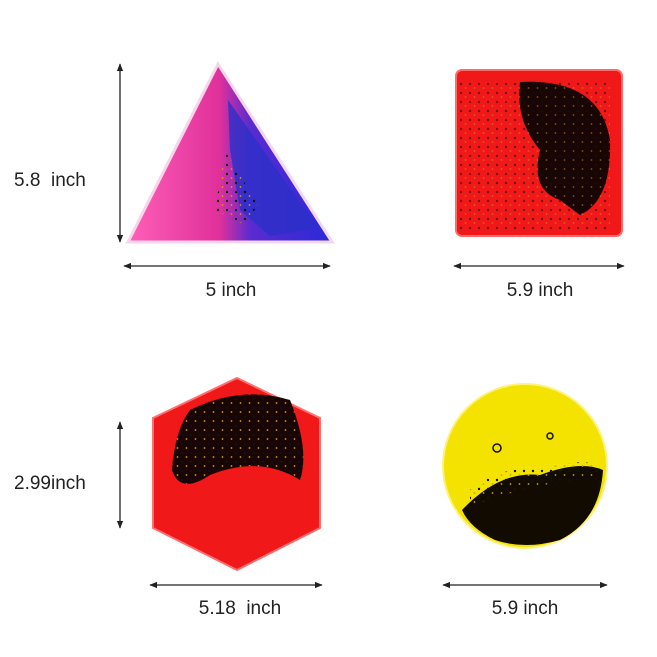 This screenshot has height=657, width=657. Describe the element at coordinates (240, 608) in the screenshot. I see `width-label: 5.18 inch` at that location.